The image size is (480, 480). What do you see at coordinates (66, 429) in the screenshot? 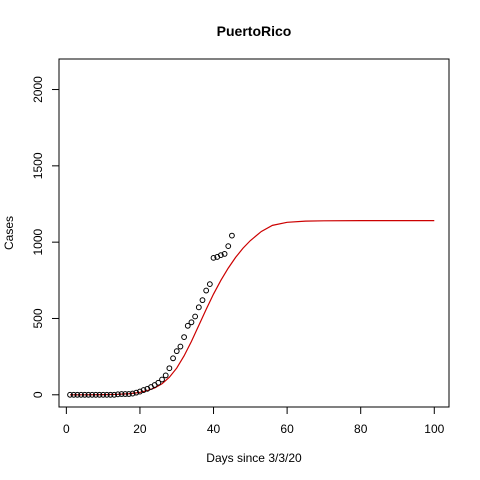
I see `x-tick-label: 0` at bounding box center [66, 429].